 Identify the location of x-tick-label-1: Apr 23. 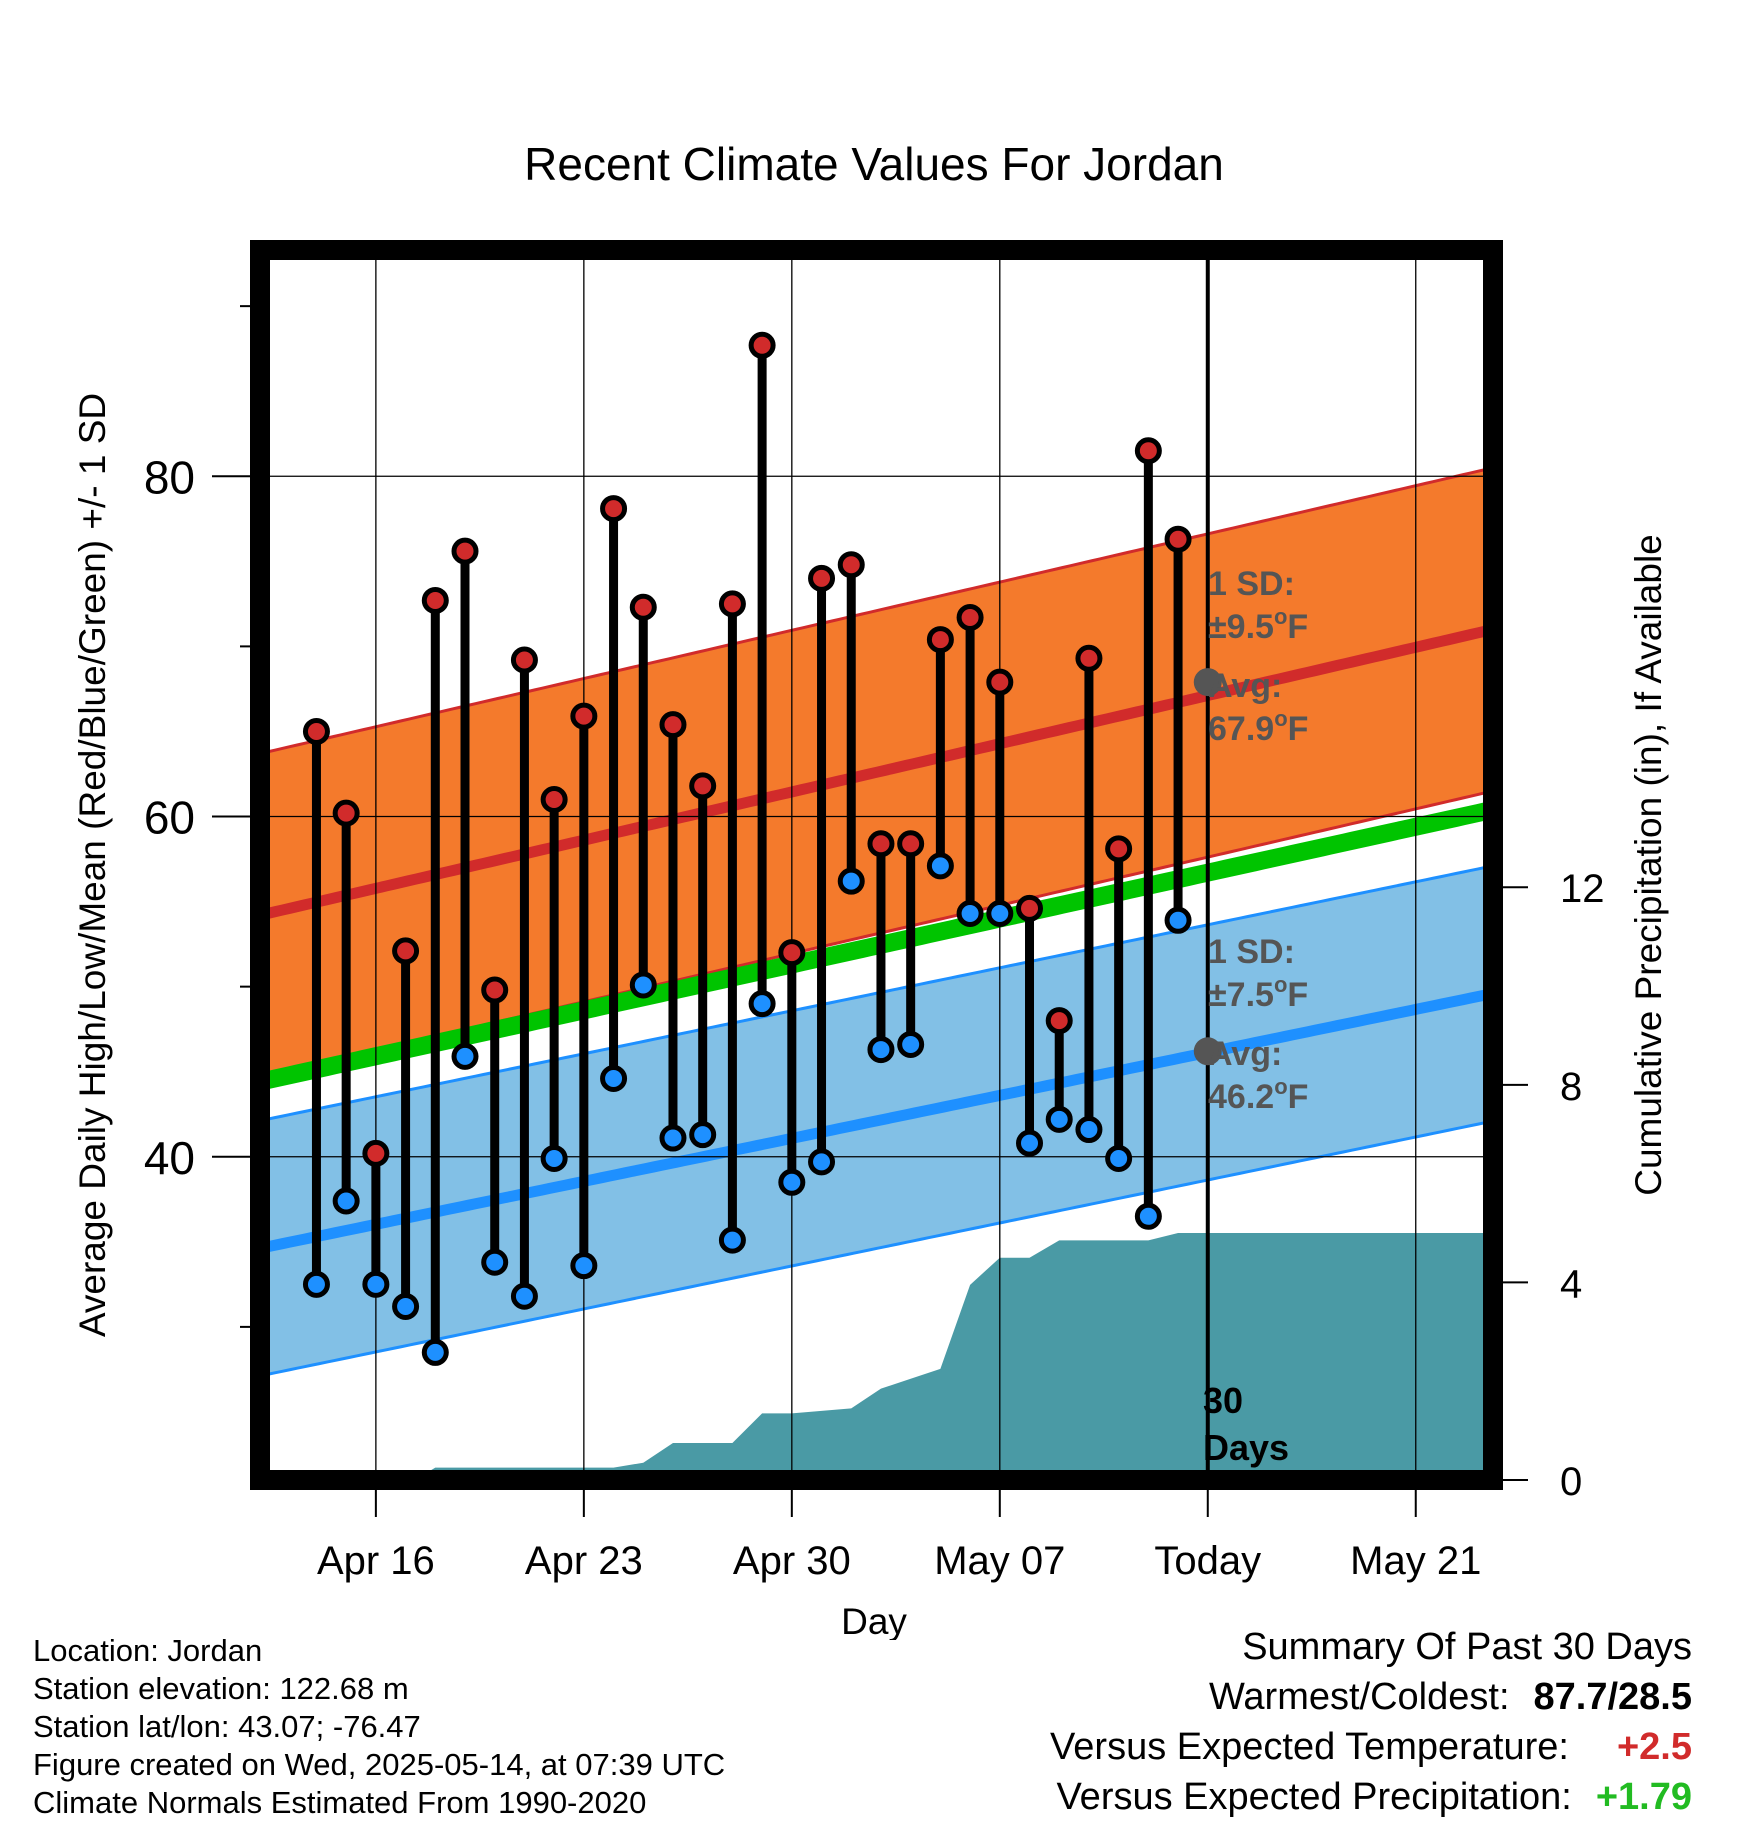
(584, 1561).